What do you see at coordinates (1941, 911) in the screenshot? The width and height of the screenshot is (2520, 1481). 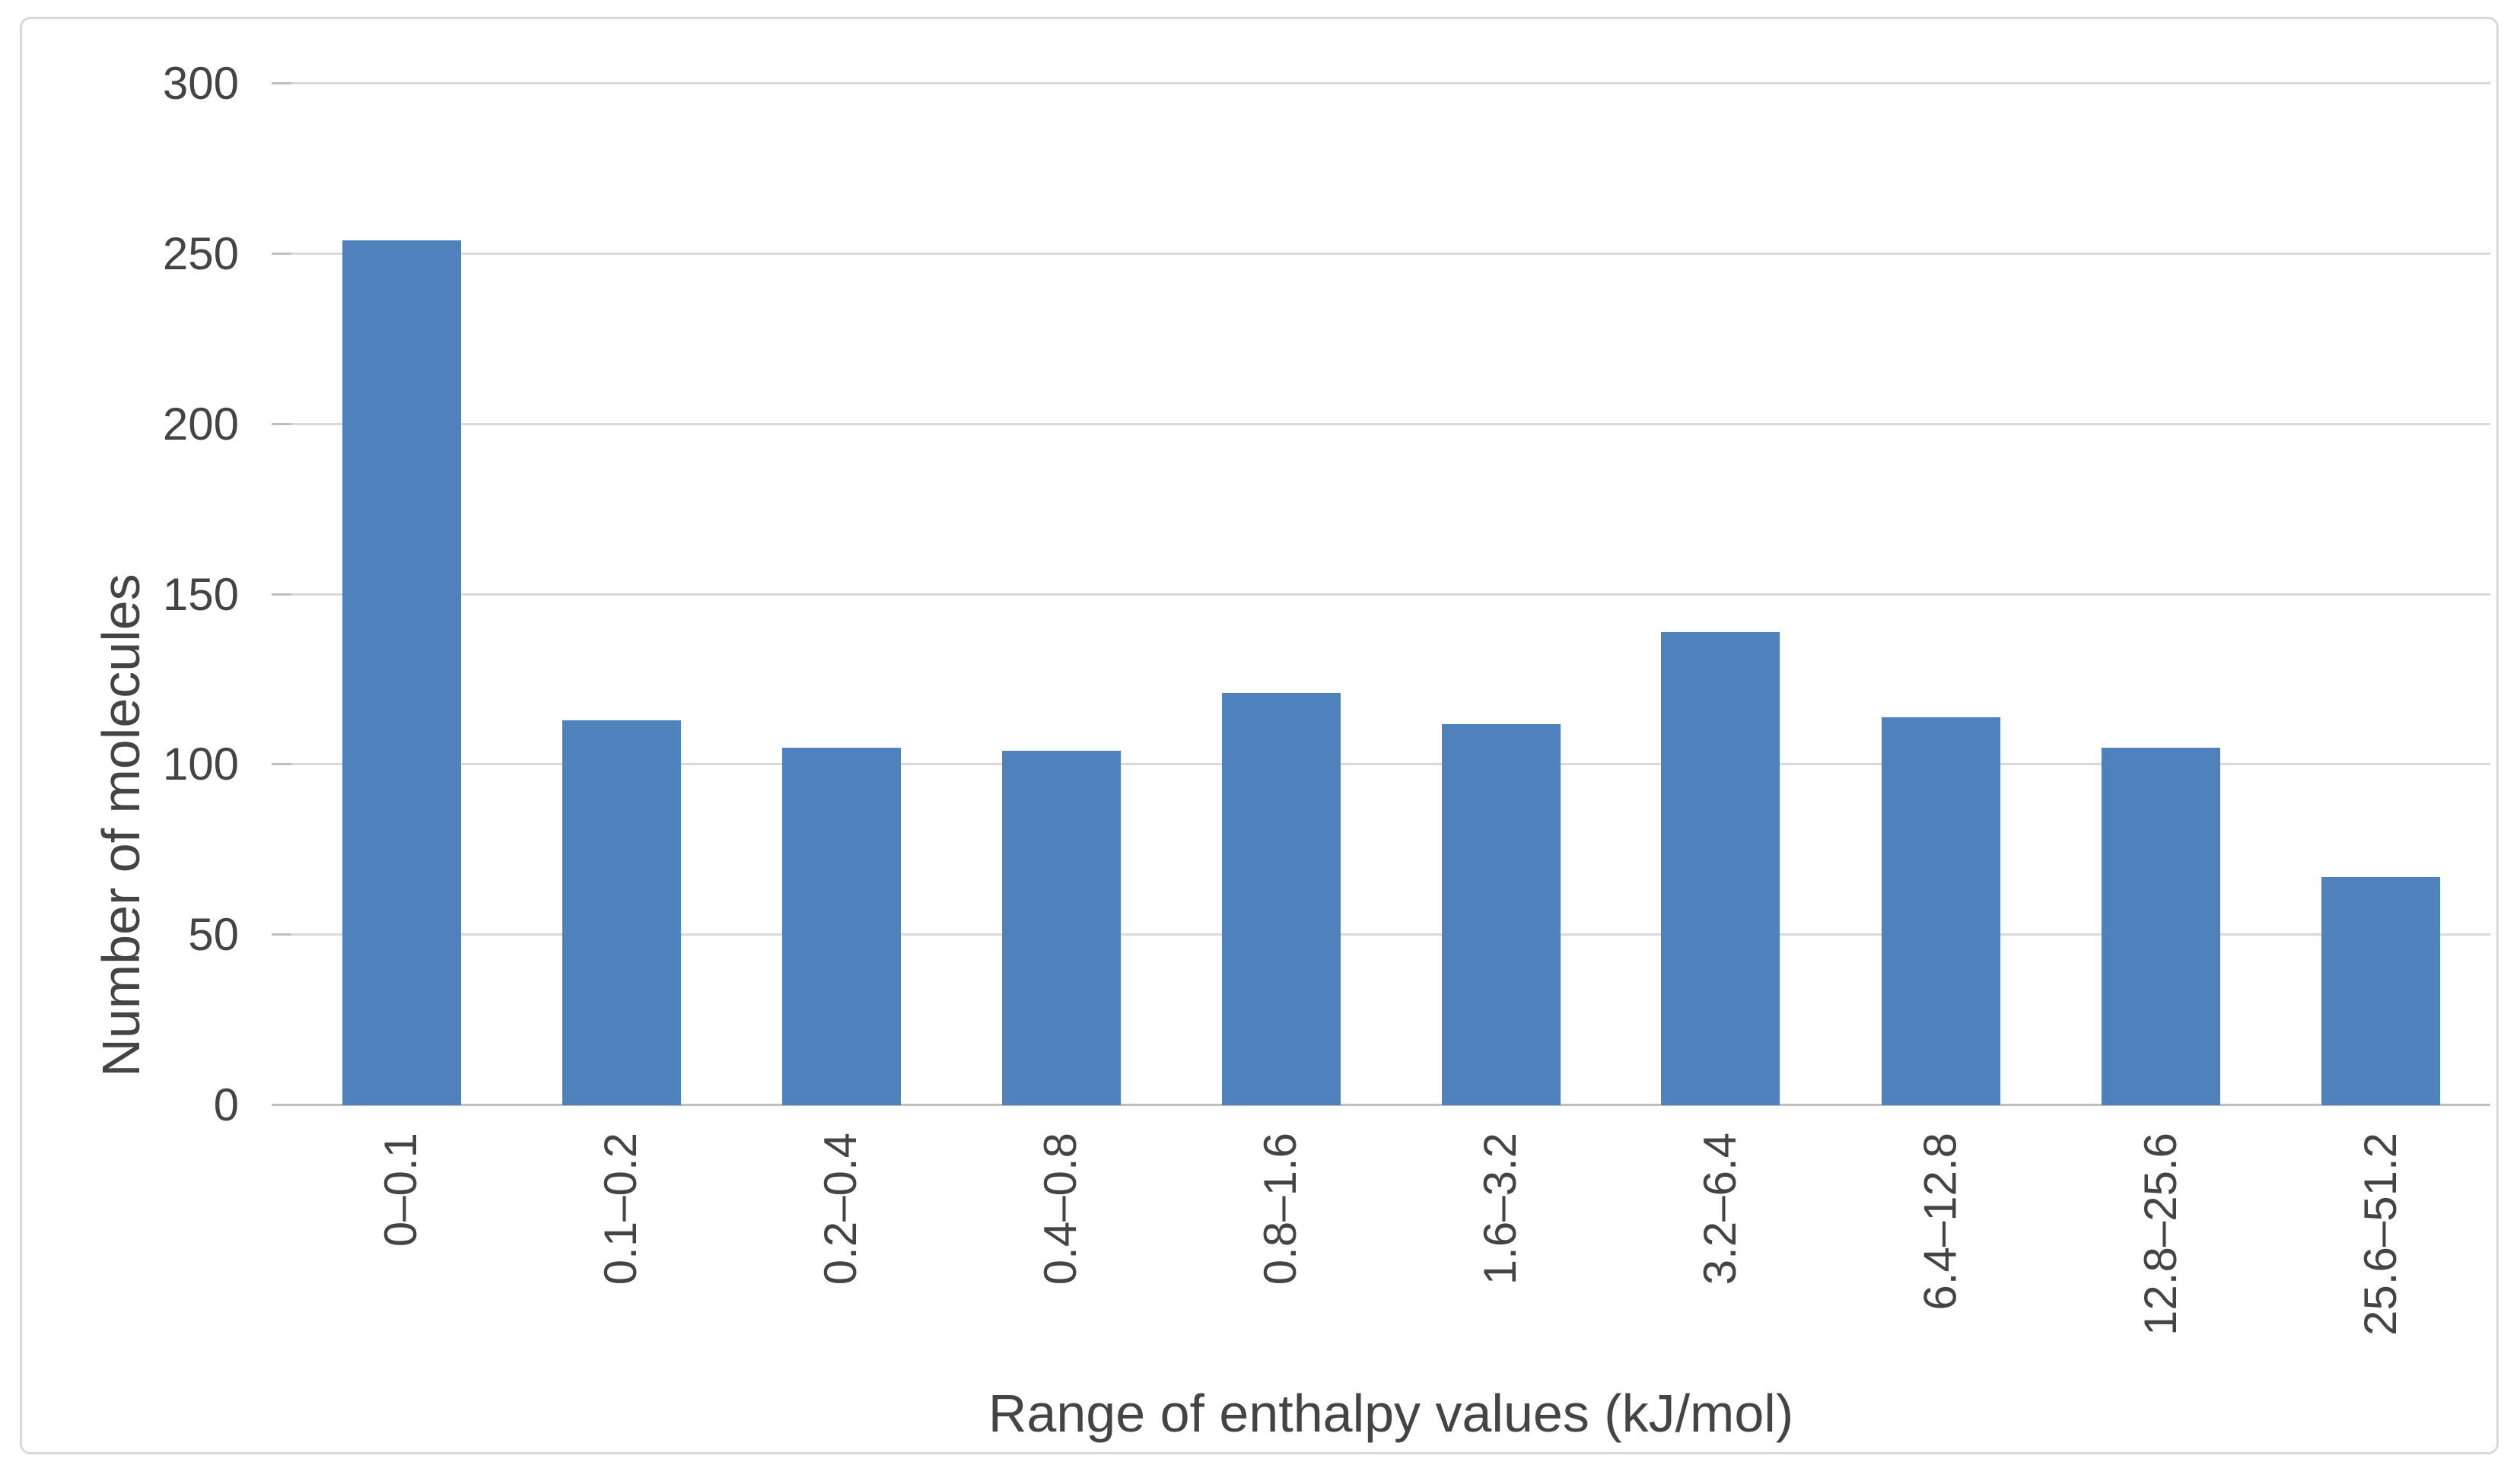 I see `bar-6.4–12.8` at bounding box center [1941, 911].